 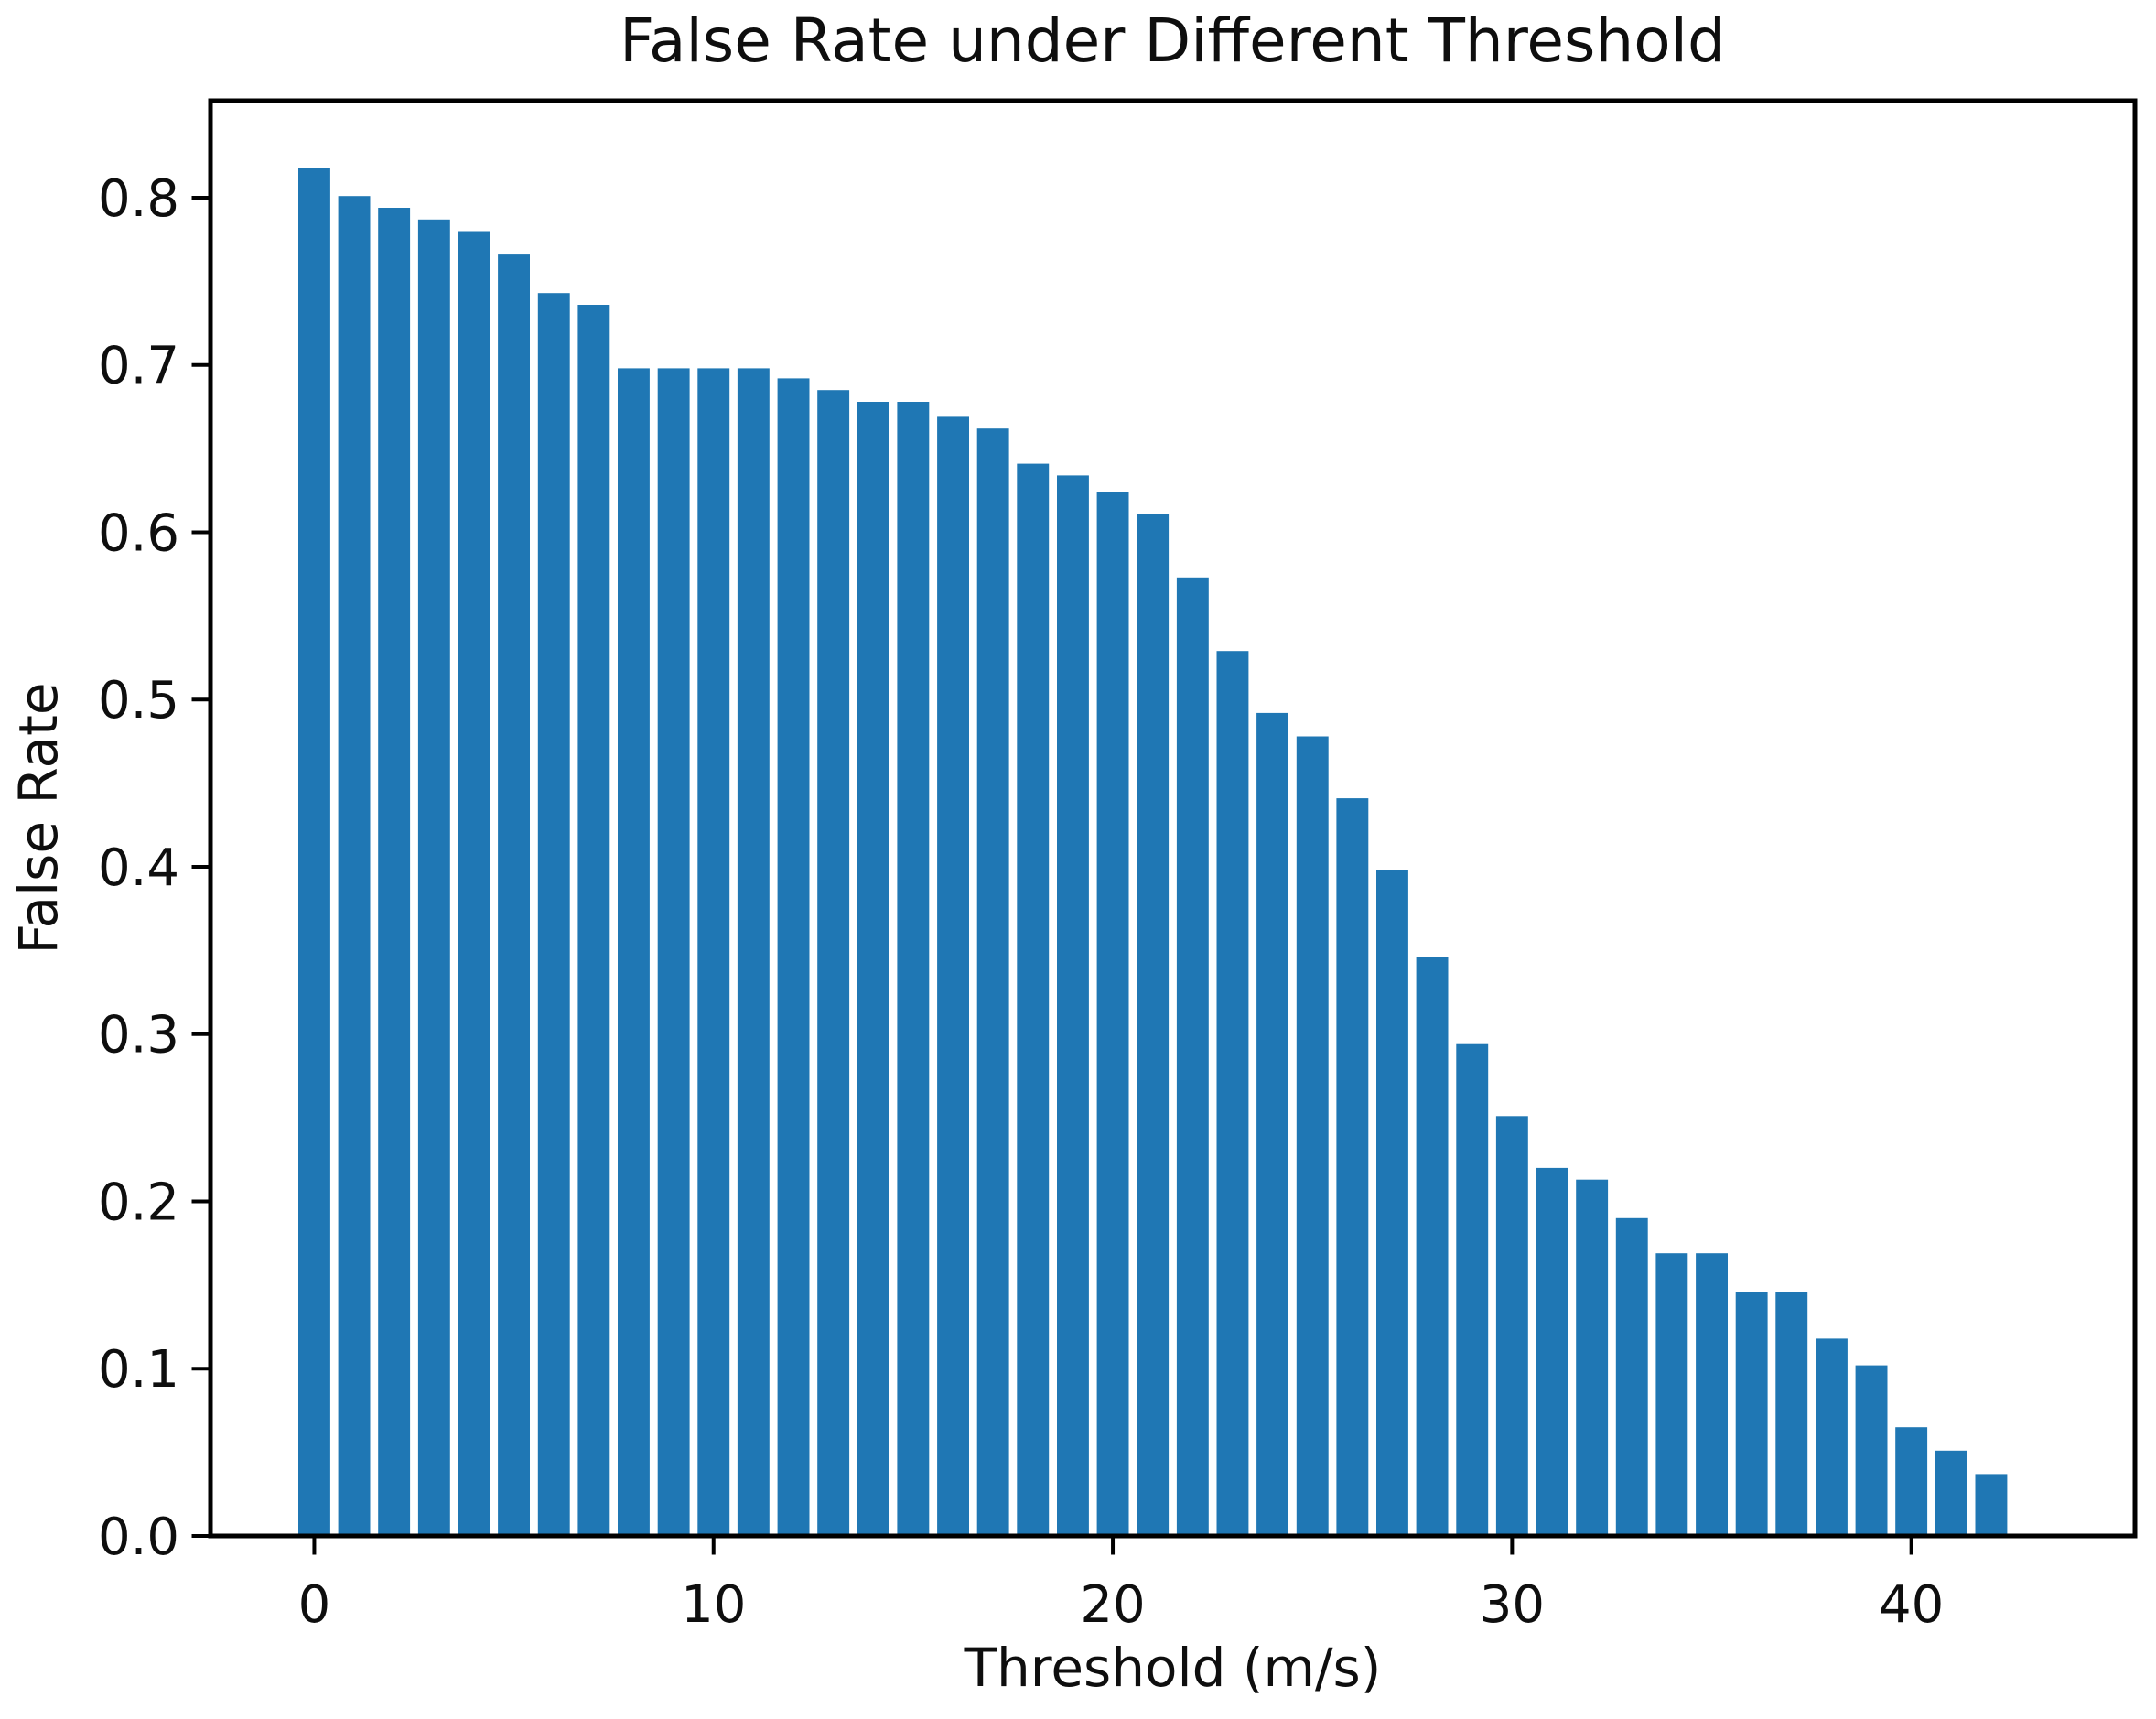 What do you see at coordinates (138, 366) in the screenshot?
I see `y-tick-label: 0.7` at bounding box center [138, 366].